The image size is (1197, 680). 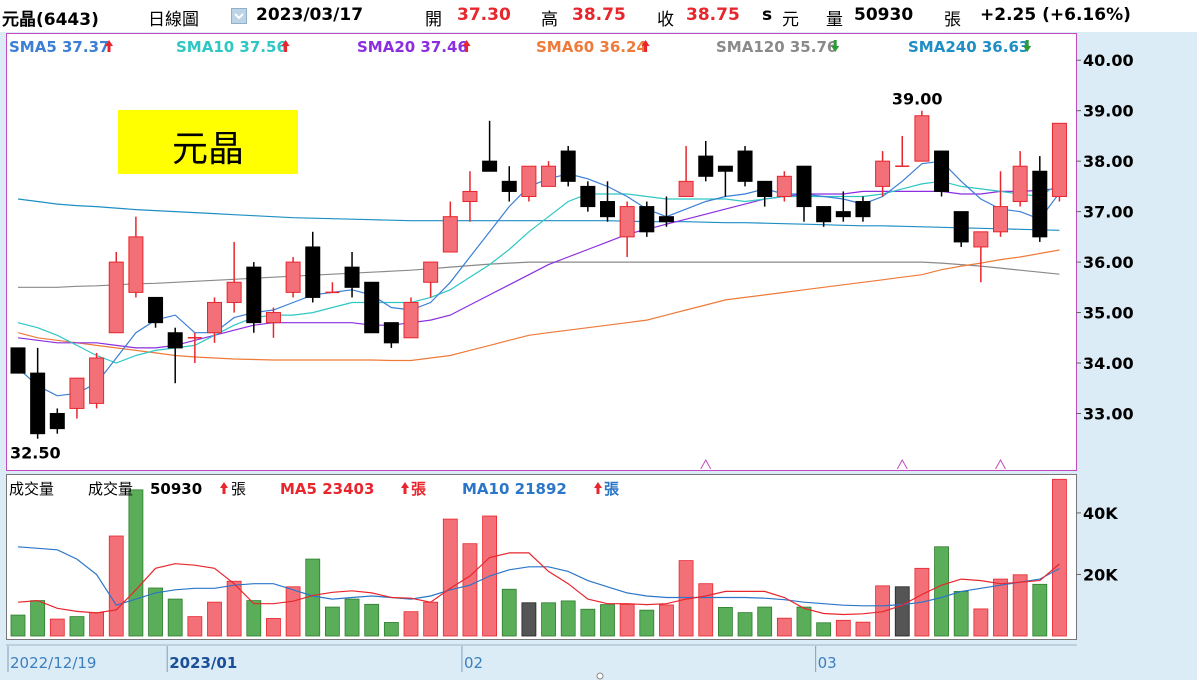 I want to click on volume-legend-unit: 張, so click(x=238, y=489).